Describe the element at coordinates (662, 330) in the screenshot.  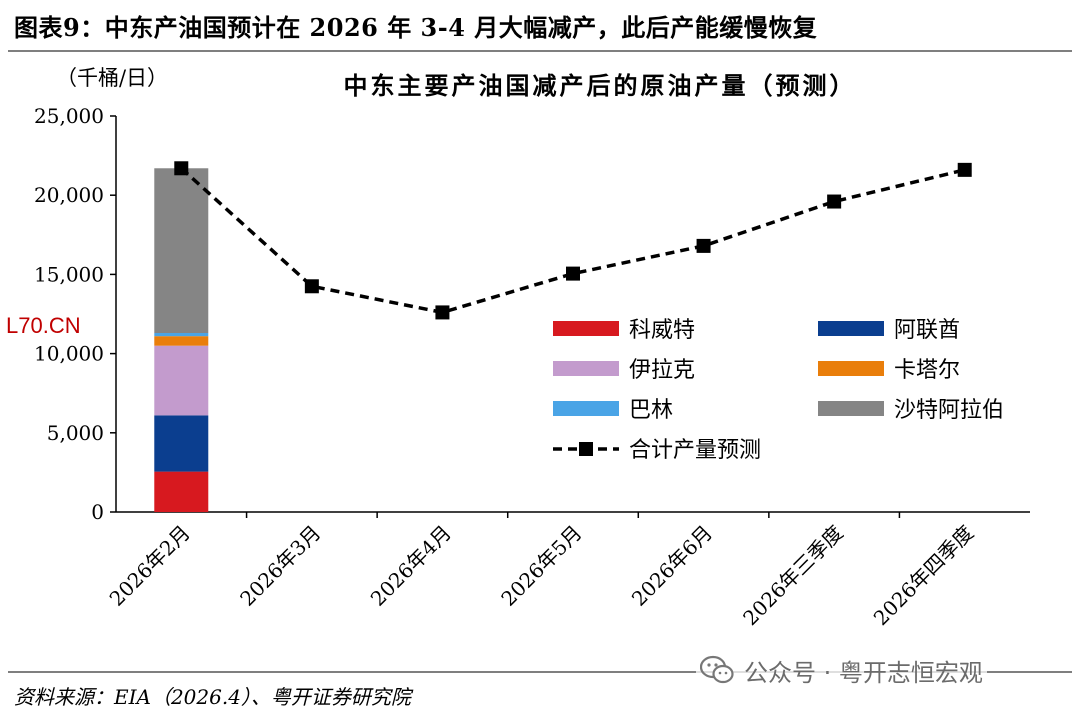
I see `legend-label: 科威特` at that location.